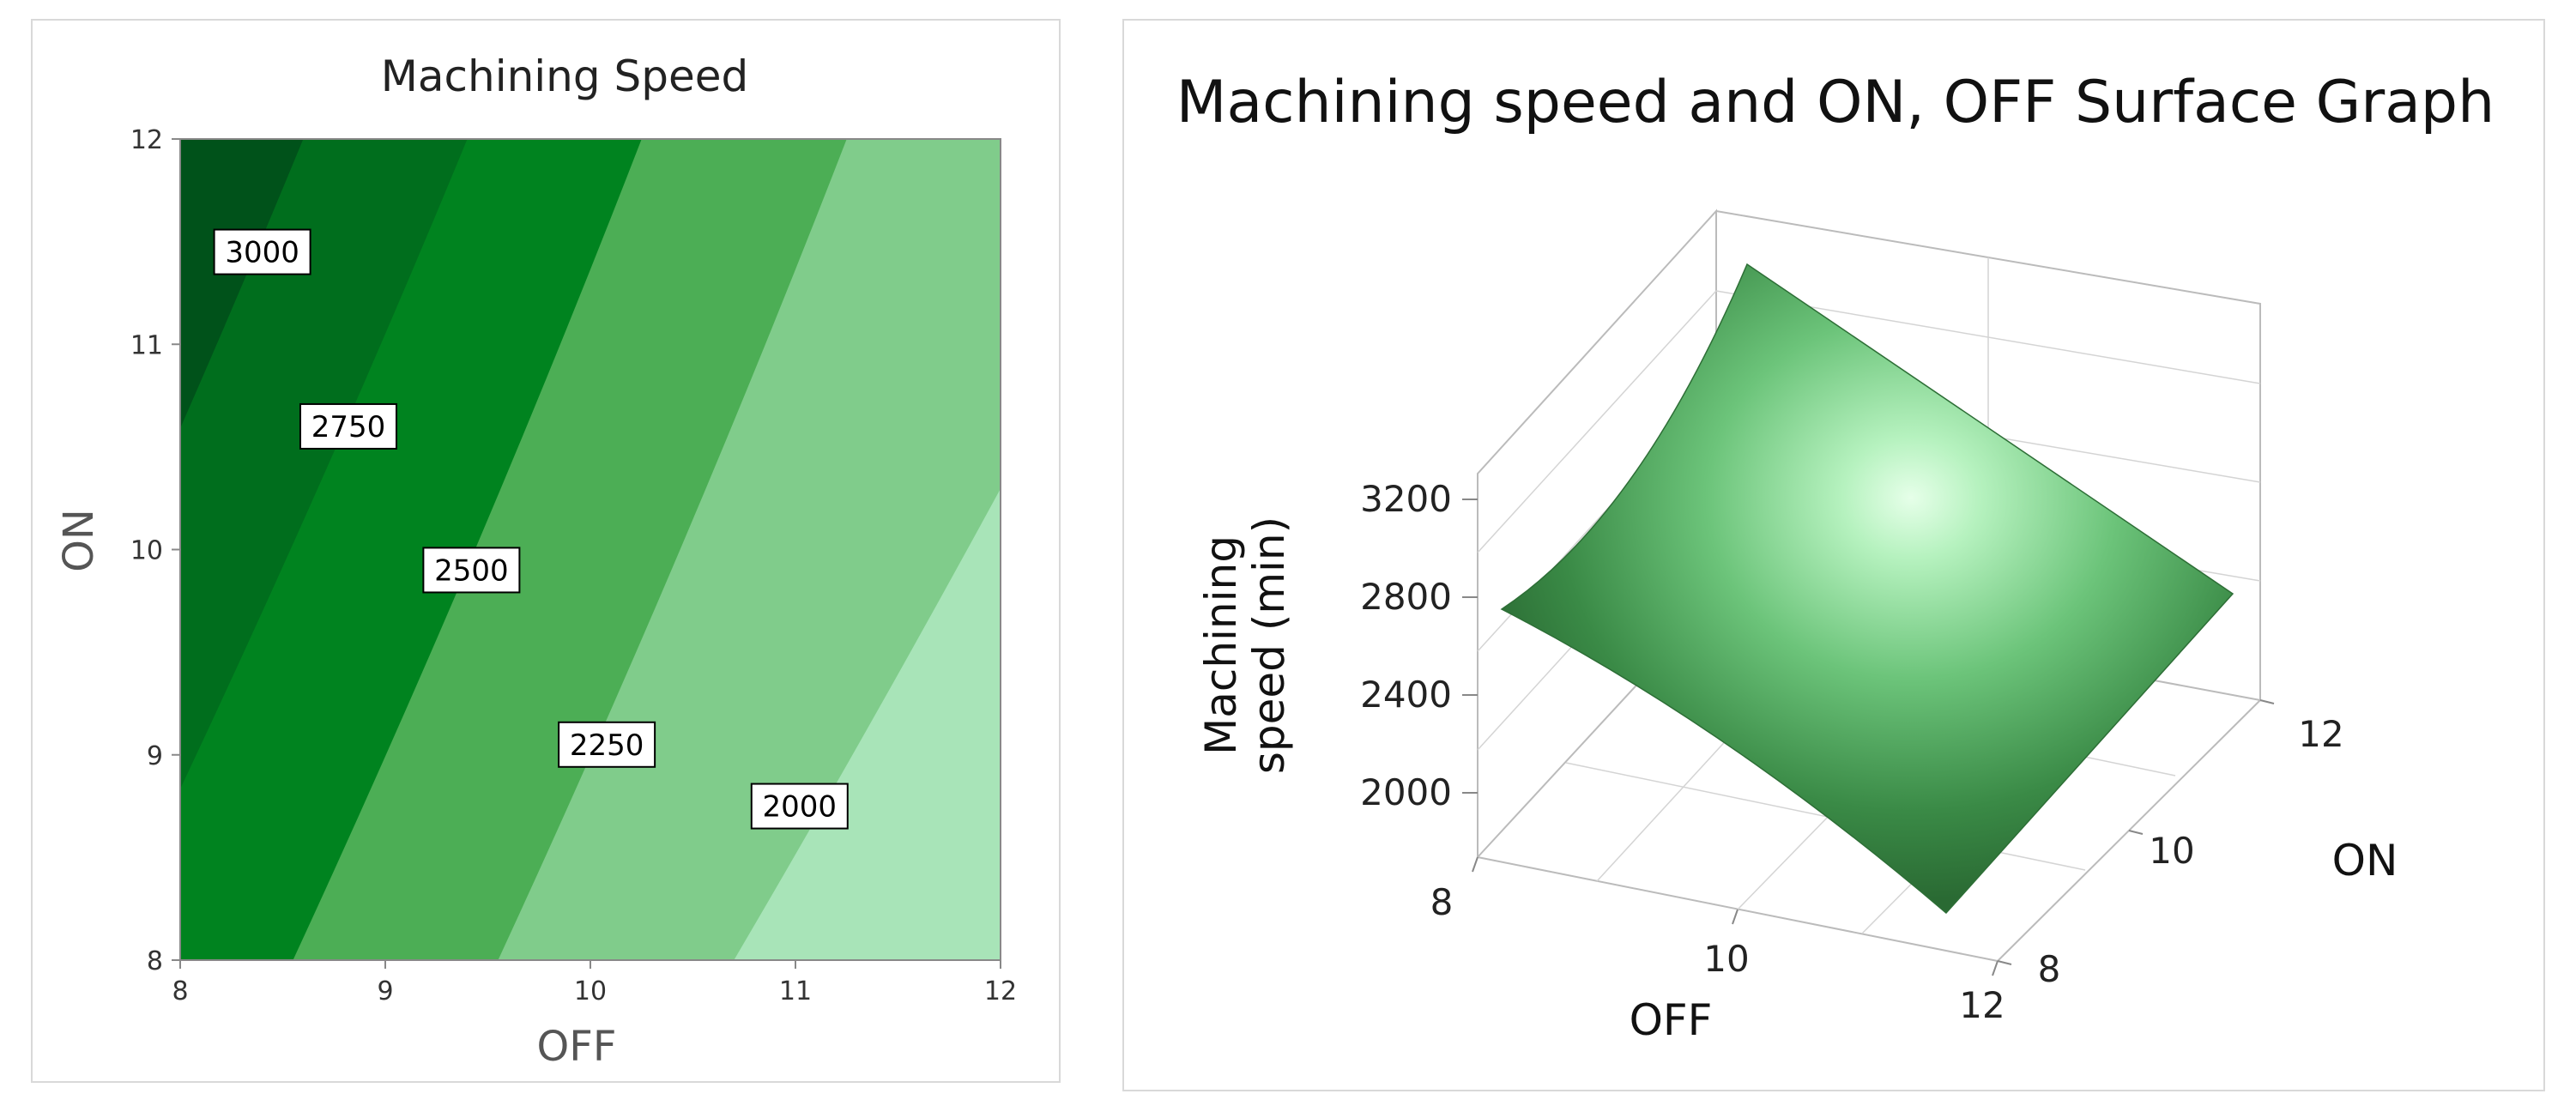 This screenshot has height=1118, width=2576. I want to click on x-tick-10: 10, so click(1726, 959).